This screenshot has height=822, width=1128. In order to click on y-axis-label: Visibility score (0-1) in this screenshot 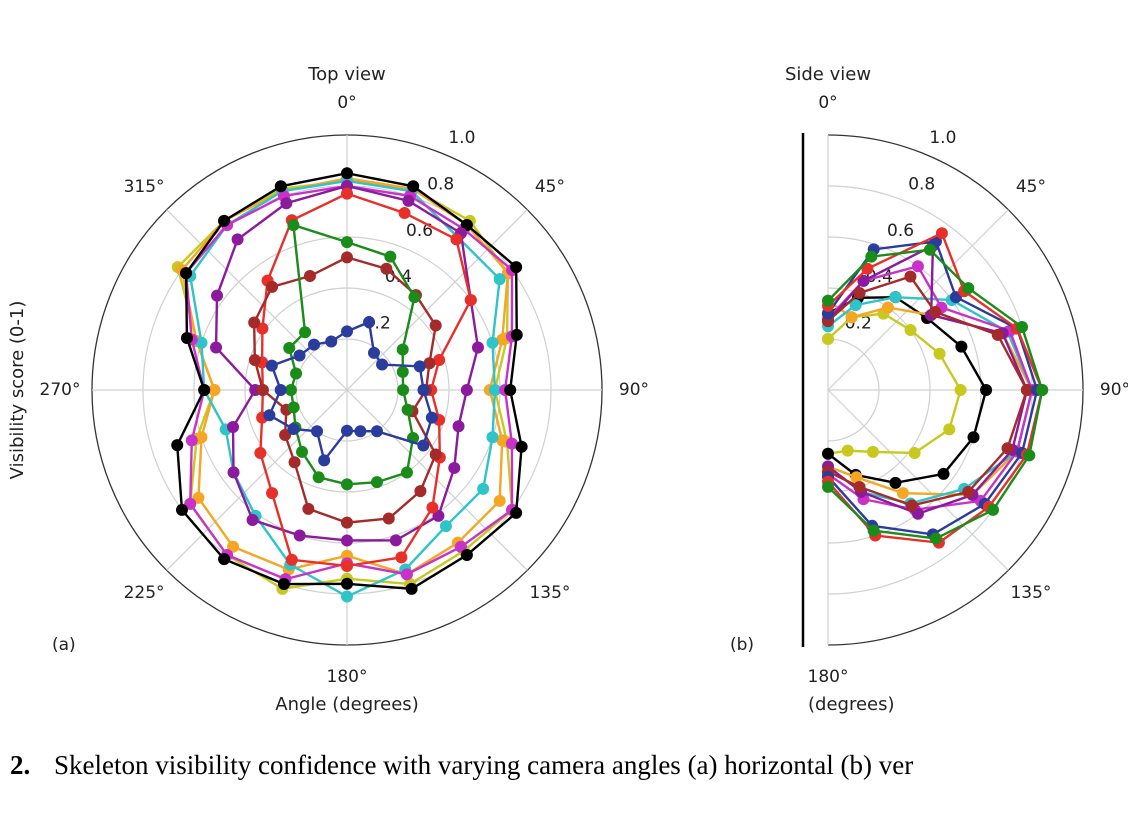, I will do `click(17, 390)`.